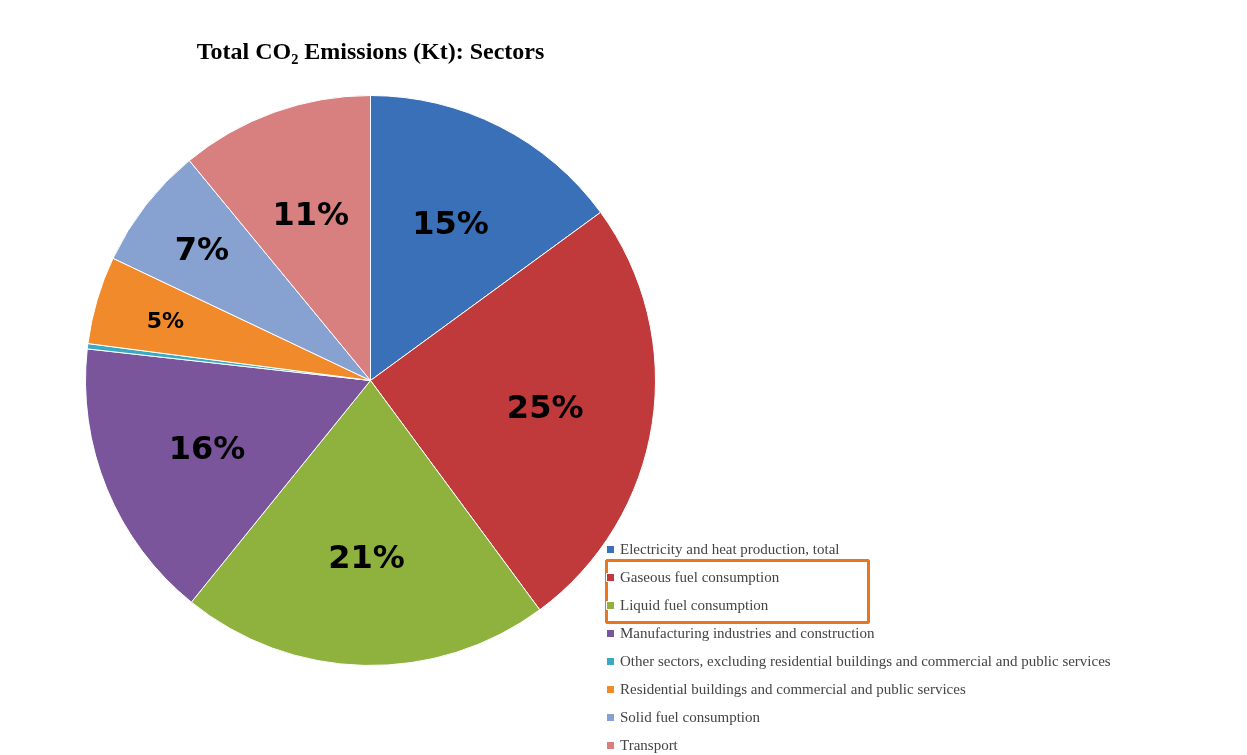 The width and height of the screenshot is (1247, 755). What do you see at coordinates (207, 447) in the screenshot?
I see `data-label: 16%` at bounding box center [207, 447].